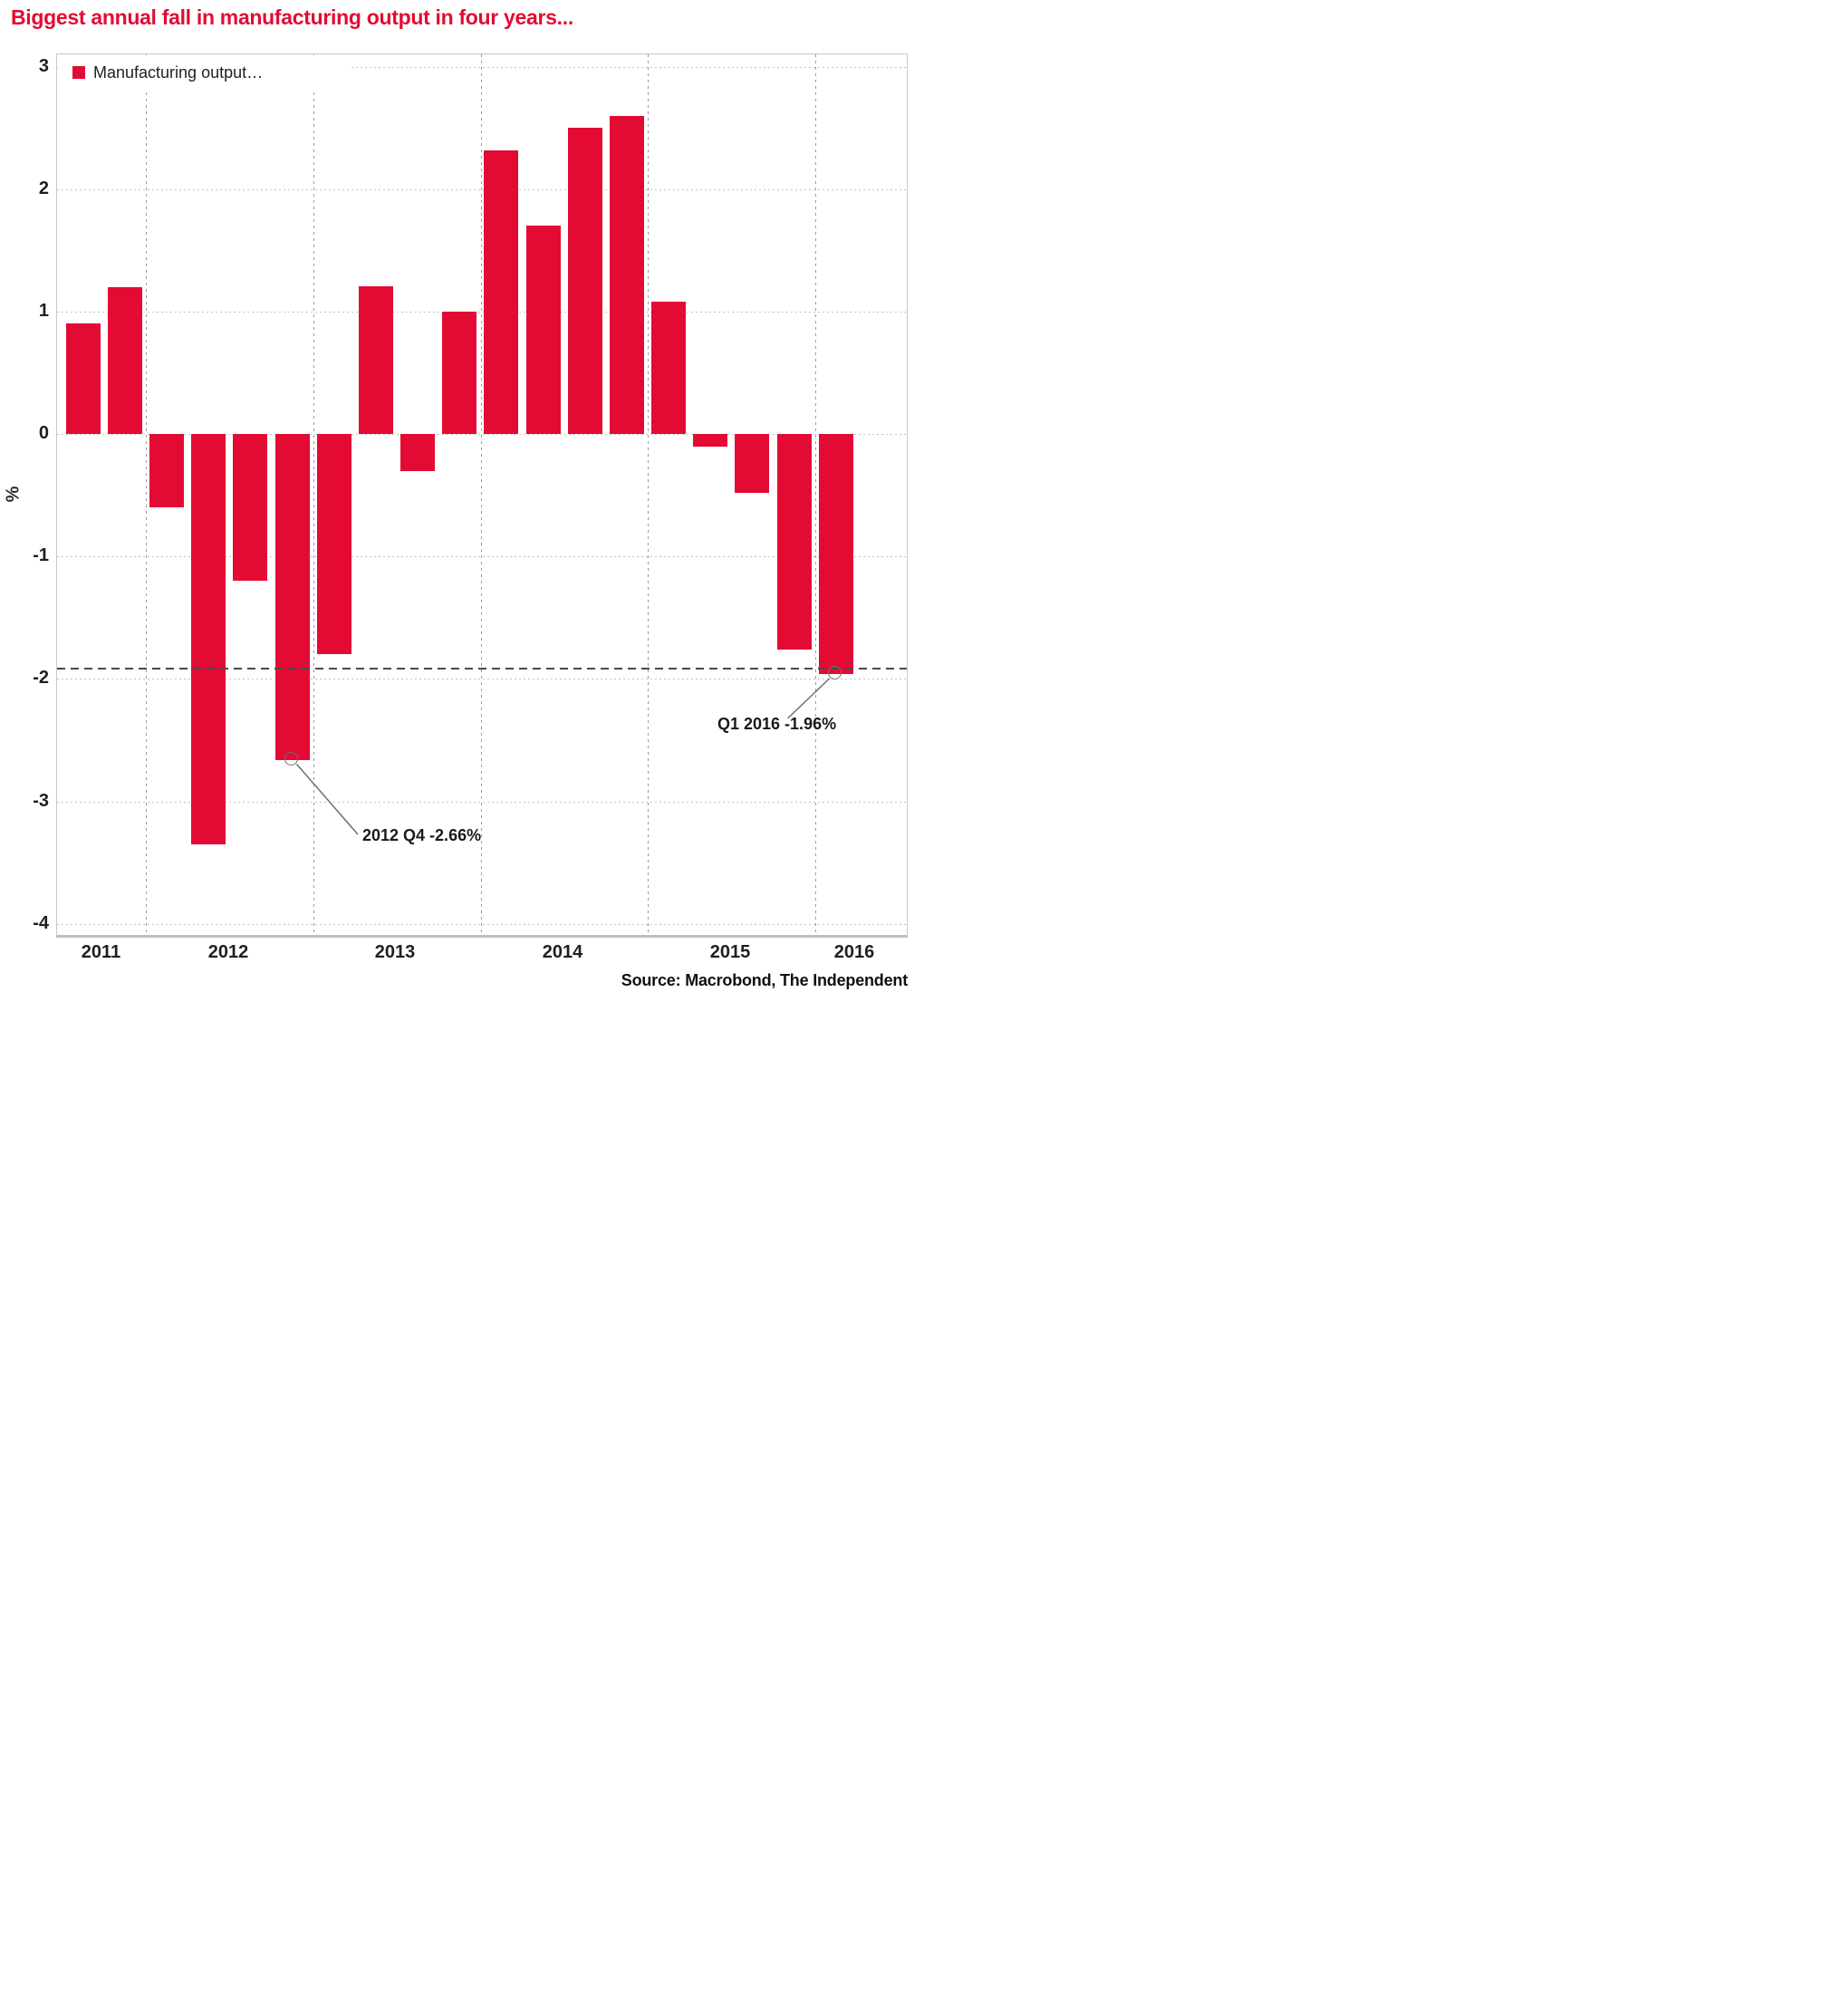 This screenshot has height=2004, width=1848. What do you see at coordinates (482, 669) in the screenshot?
I see `reference-dashed-line` at bounding box center [482, 669].